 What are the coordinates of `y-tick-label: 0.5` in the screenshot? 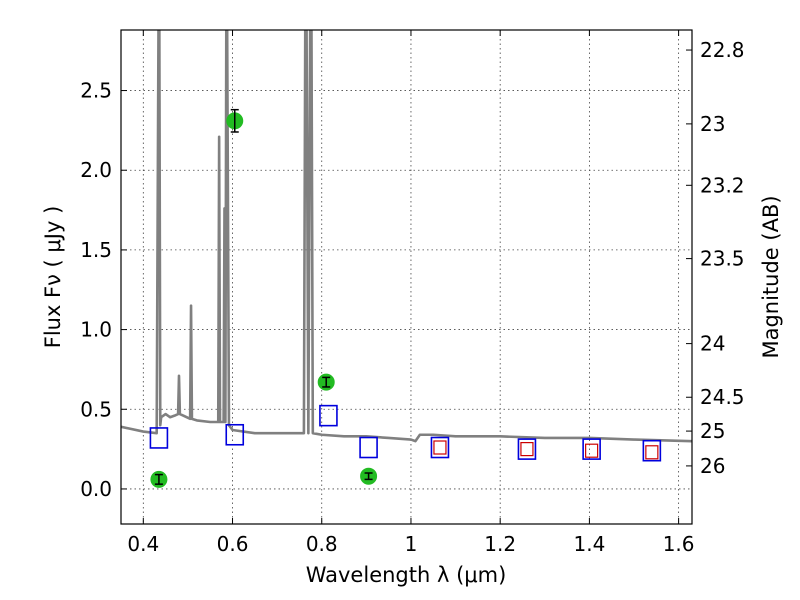 It's located at (96, 409).